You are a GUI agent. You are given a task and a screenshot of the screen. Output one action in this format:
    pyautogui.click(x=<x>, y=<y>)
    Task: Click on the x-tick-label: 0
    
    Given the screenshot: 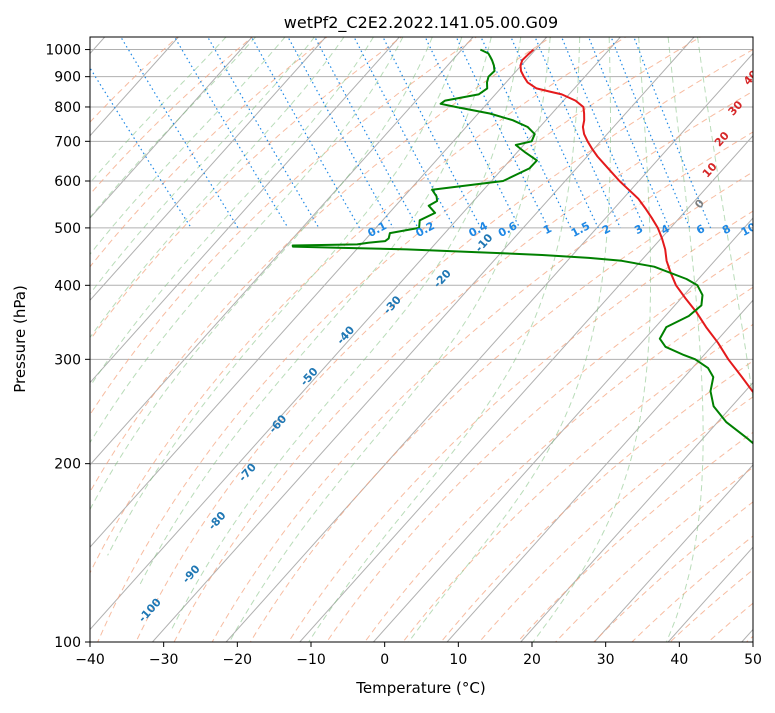 What is the action you would take?
    pyautogui.click(x=384, y=660)
    